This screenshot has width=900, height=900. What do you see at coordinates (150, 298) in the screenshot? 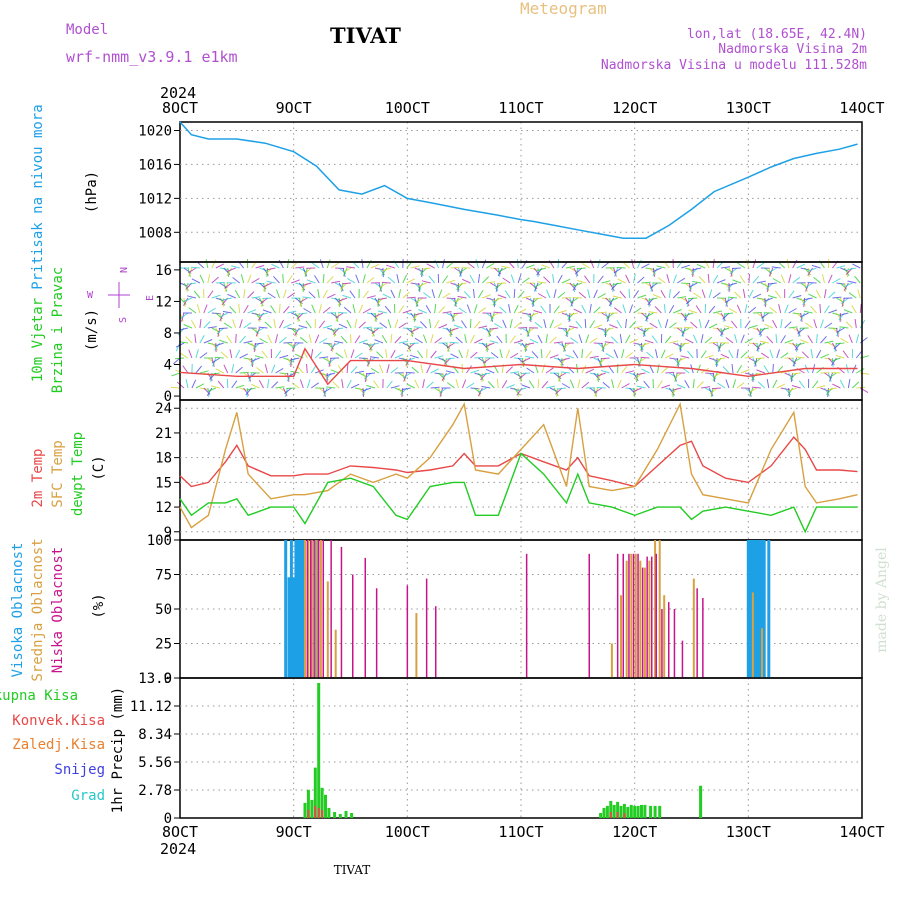
I see `compass-e: E` at bounding box center [150, 298].